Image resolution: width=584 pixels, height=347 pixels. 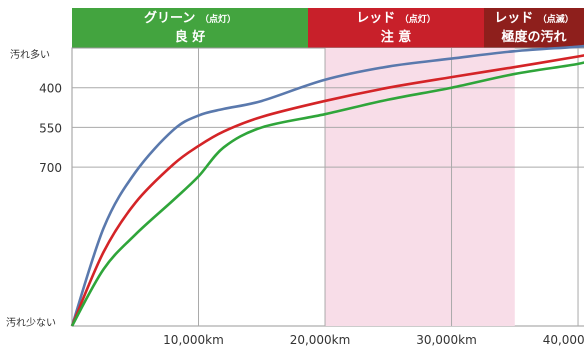 I want to click on band-blink-status: 極度の汚れ, so click(x=534, y=37).